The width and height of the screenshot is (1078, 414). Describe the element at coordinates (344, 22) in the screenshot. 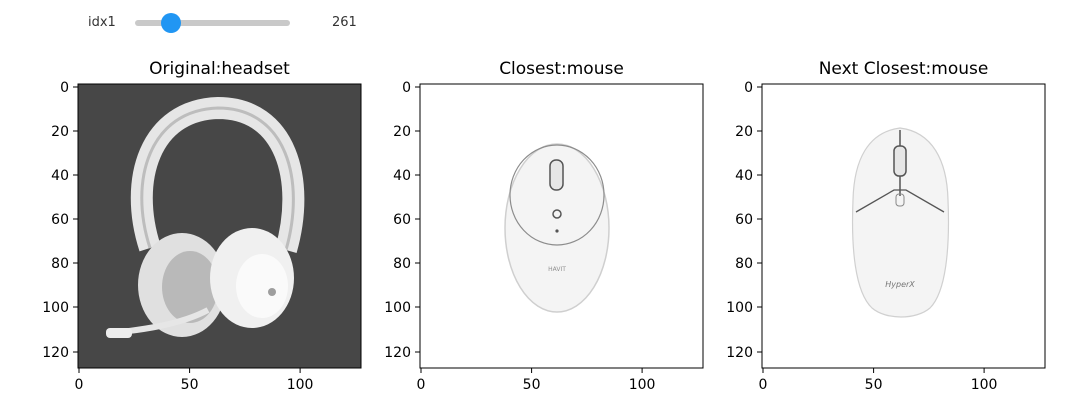

I see `slider-value: 261` at that location.